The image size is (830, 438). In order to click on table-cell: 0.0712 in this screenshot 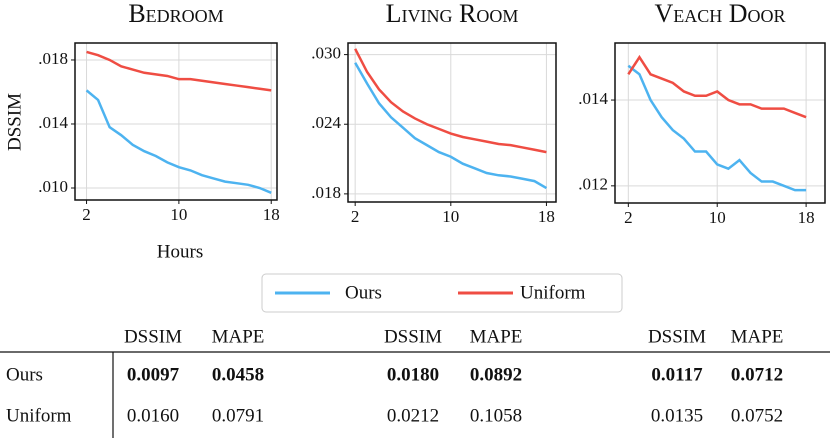, I will do `click(757, 374)`.